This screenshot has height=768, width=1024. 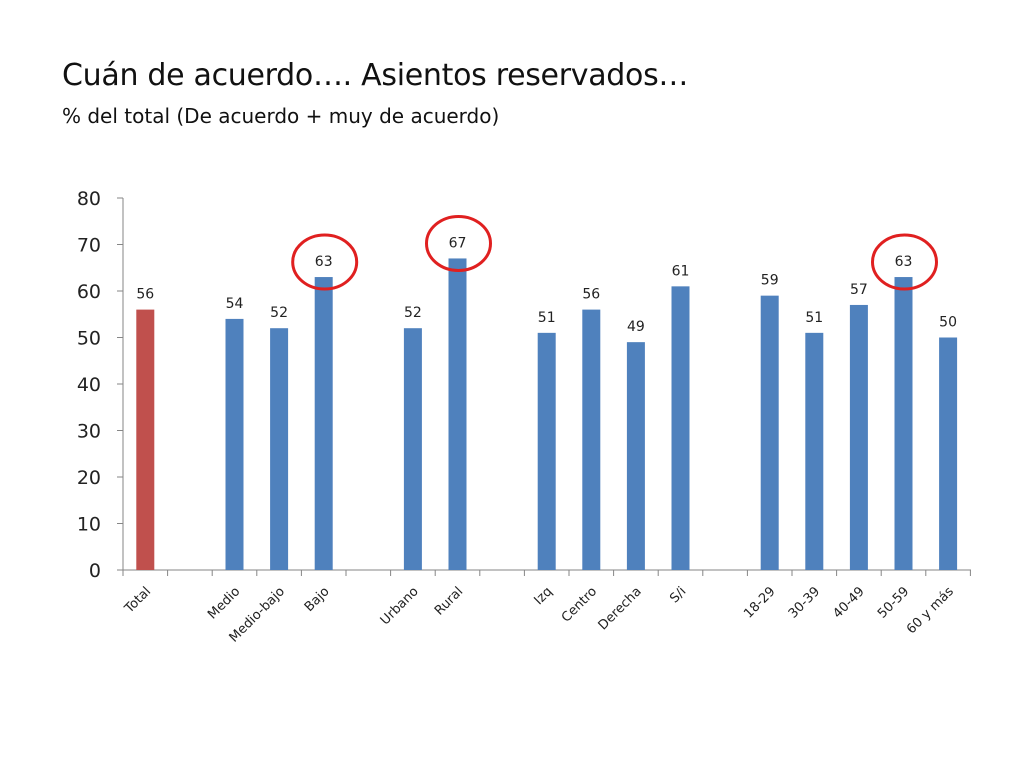 I want to click on y-tick-label: 30, so click(x=89, y=432).